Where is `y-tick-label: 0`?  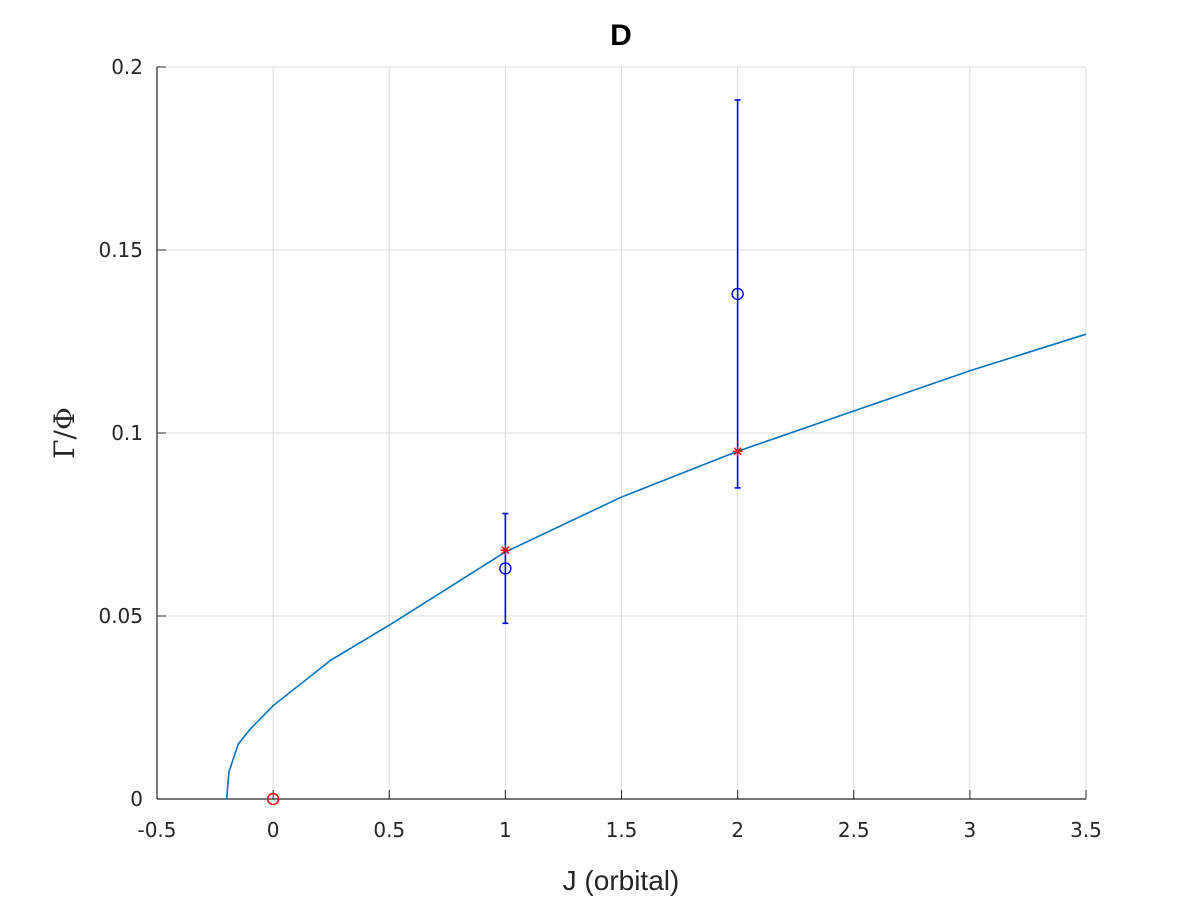
y-tick-label: 0 is located at coordinates (136, 799).